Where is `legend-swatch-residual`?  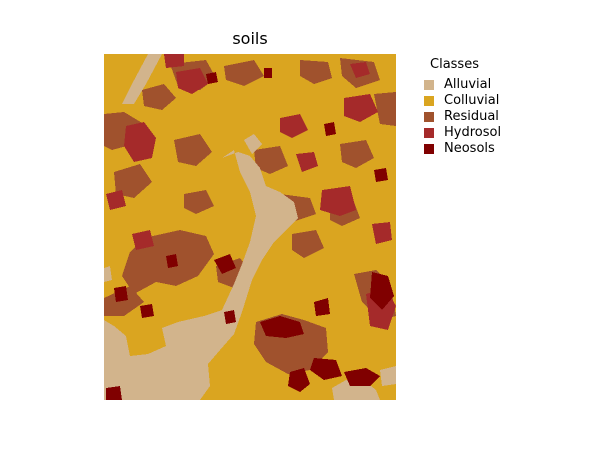
legend-swatch-residual is located at coordinates (429, 117).